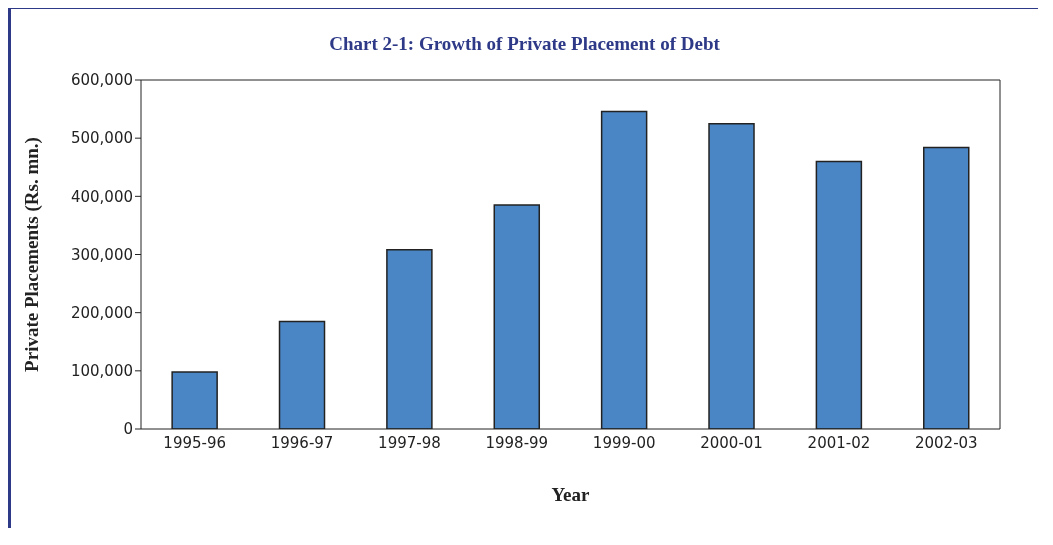  Describe the element at coordinates (101, 196) in the screenshot. I see `y-tick-label: 400,000` at that location.